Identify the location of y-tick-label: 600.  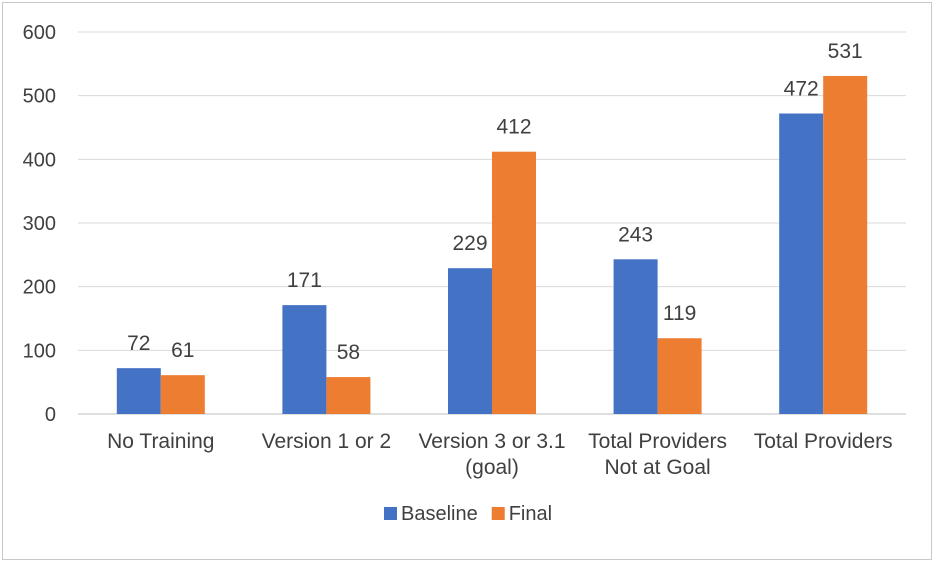
(39, 33).